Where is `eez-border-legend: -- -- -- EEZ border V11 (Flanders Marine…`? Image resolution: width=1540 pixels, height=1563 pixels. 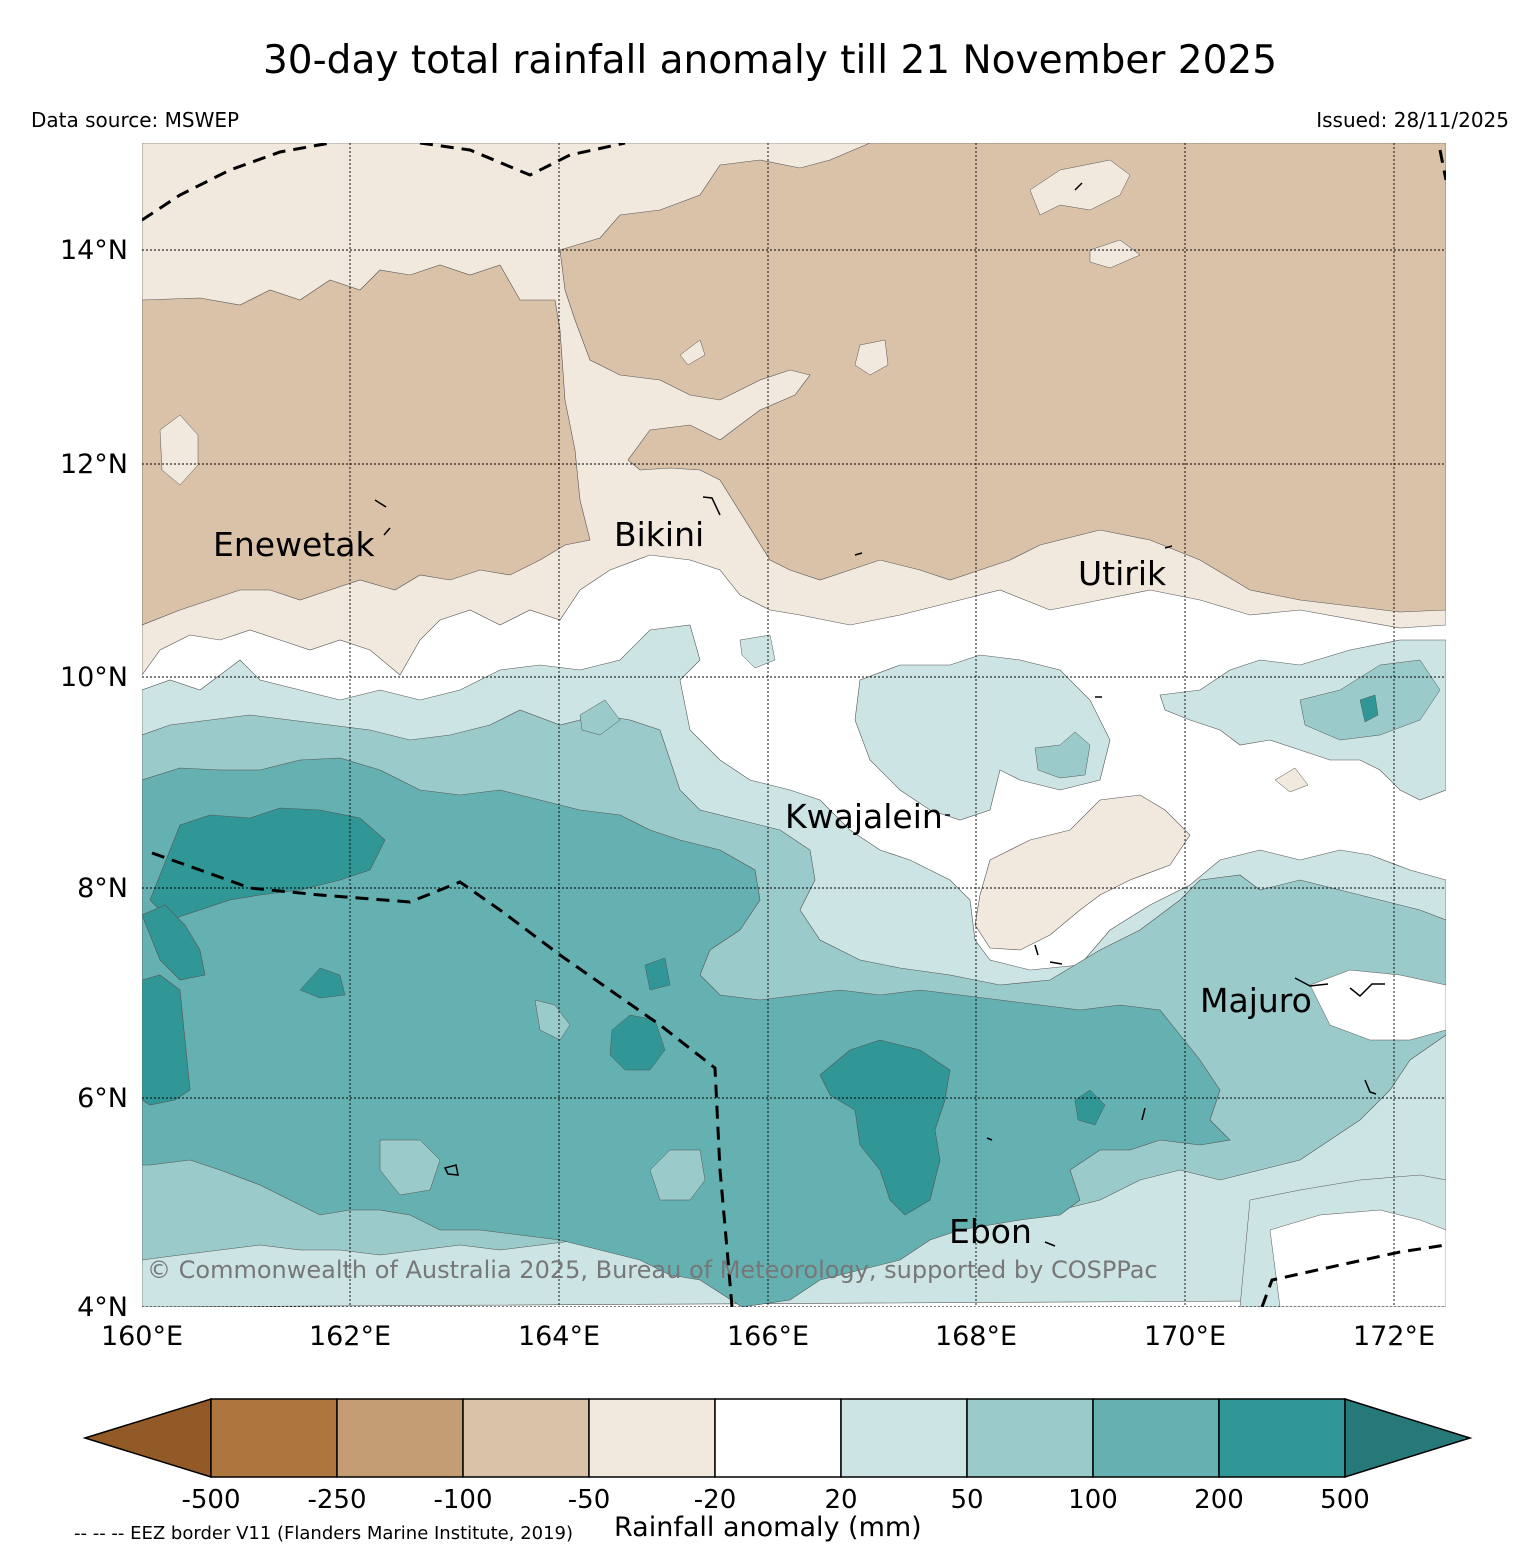
eez-border-legend: -- -- -- EEZ border V11 (Flanders Marine… is located at coordinates (324, 1533).